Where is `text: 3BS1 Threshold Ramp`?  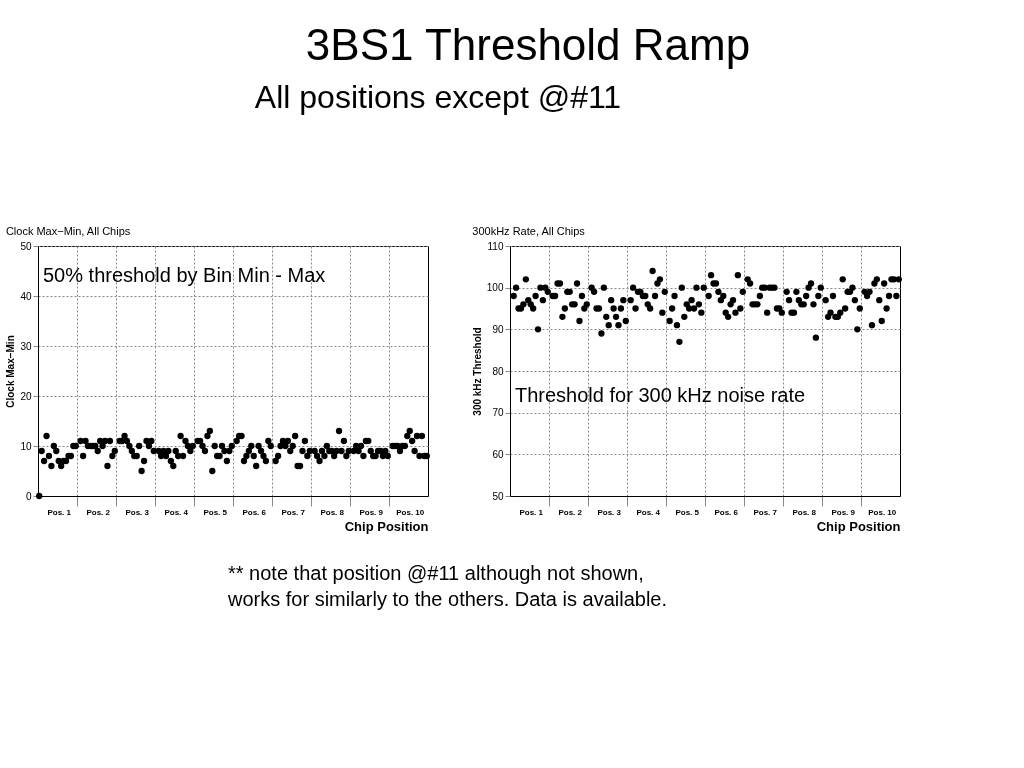
text: 3BS1 Threshold Ramp is located at coordinates (528, 44).